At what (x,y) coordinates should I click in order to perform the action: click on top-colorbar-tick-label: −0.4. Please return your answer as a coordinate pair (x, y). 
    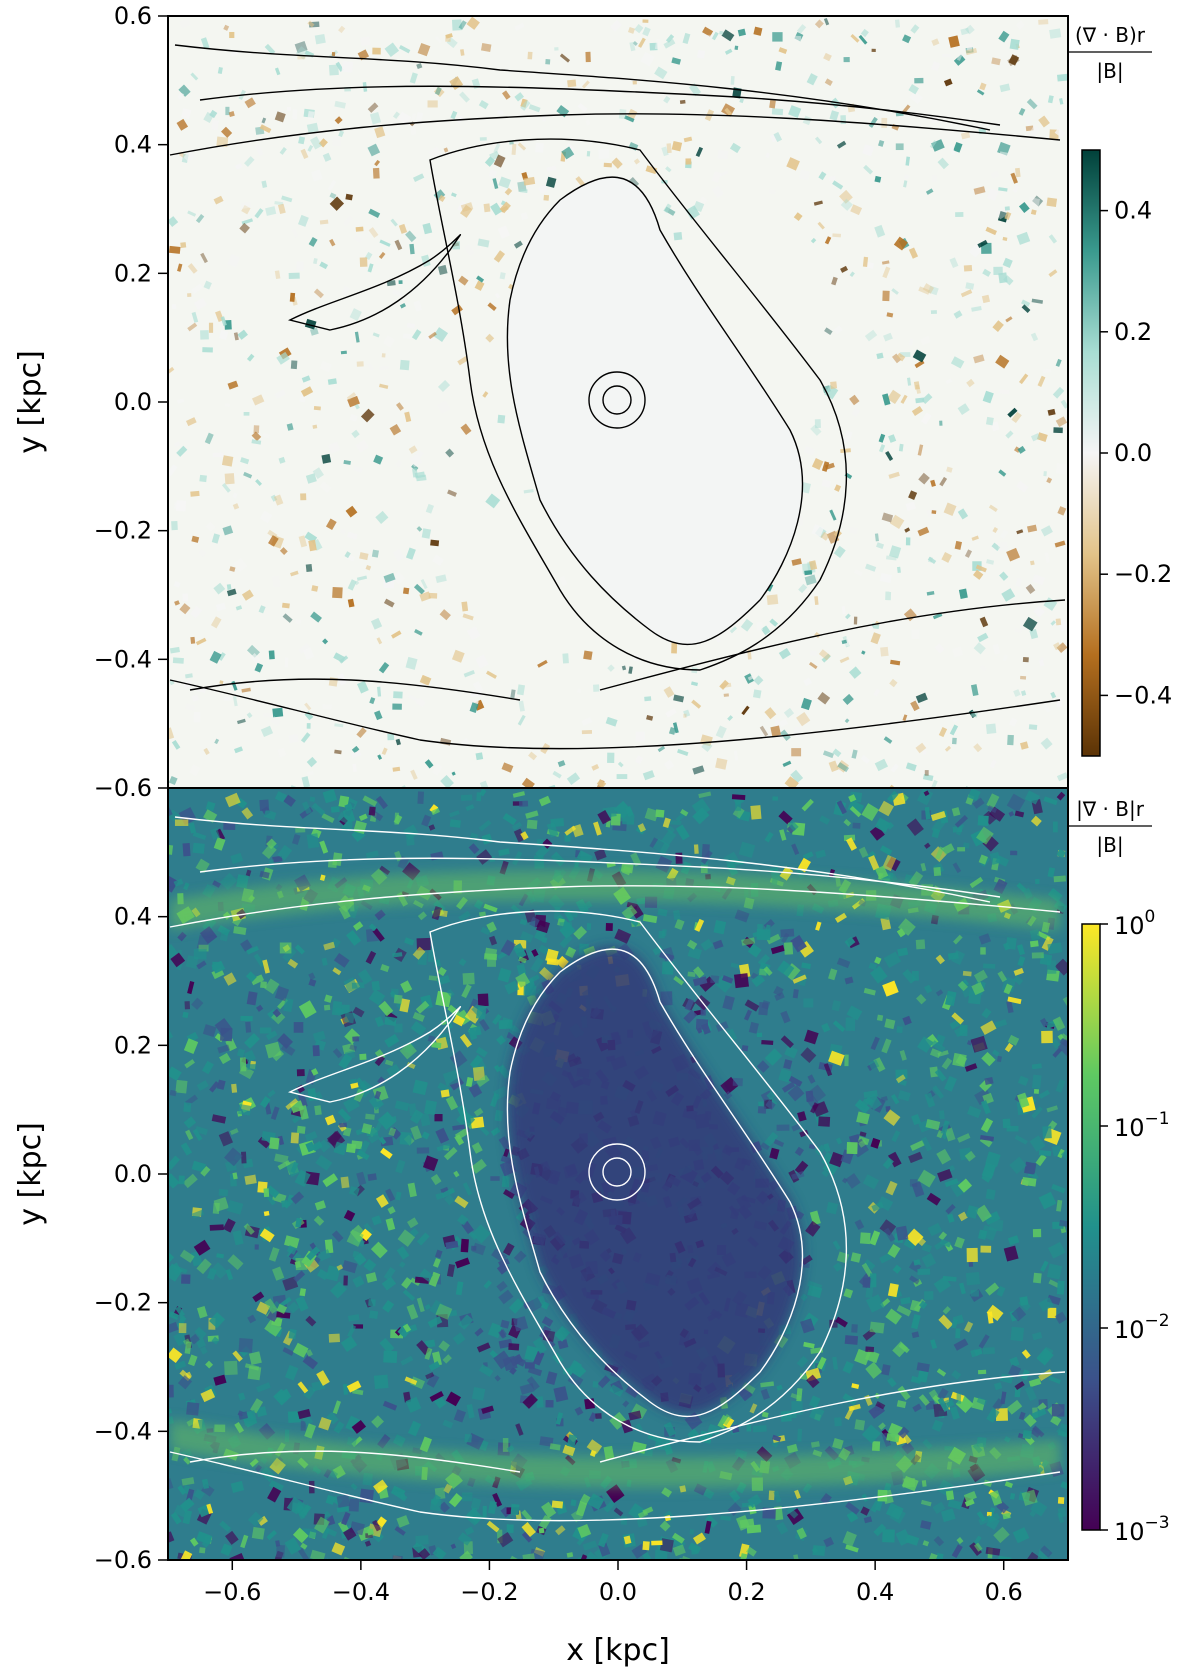
    Looking at the image, I should click on (1143, 695).